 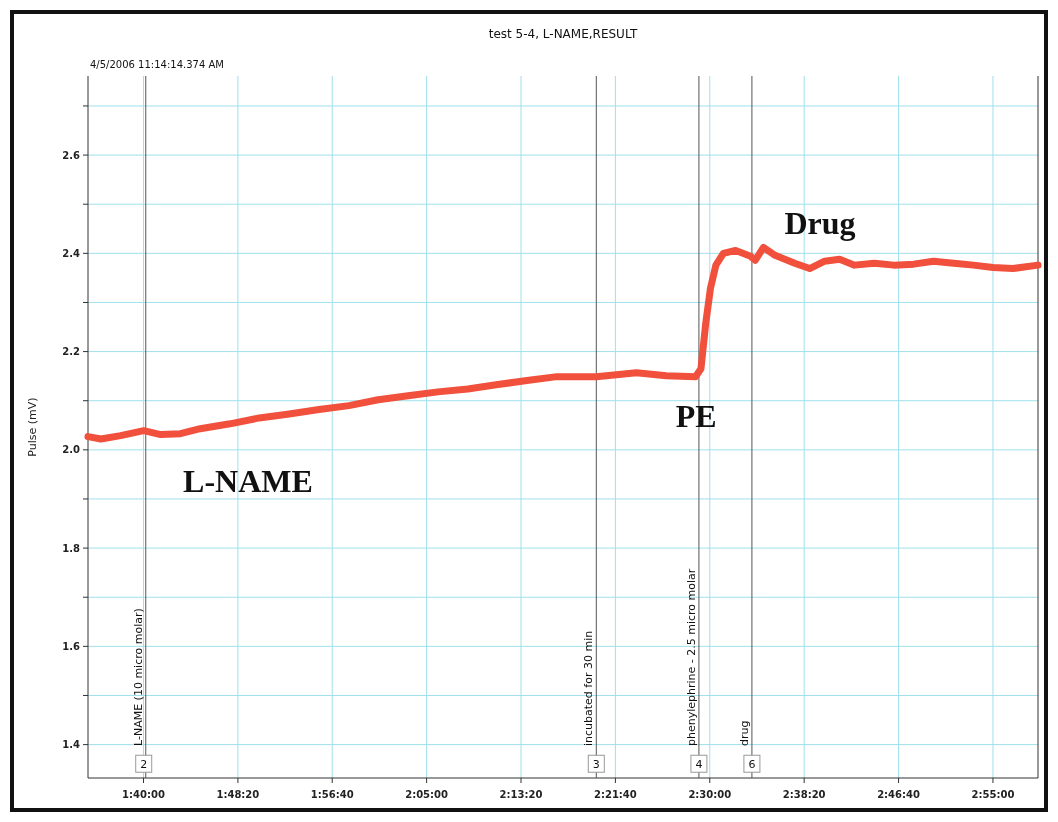 I want to click on x-tick-label: 2:21:40, so click(x=615, y=794).